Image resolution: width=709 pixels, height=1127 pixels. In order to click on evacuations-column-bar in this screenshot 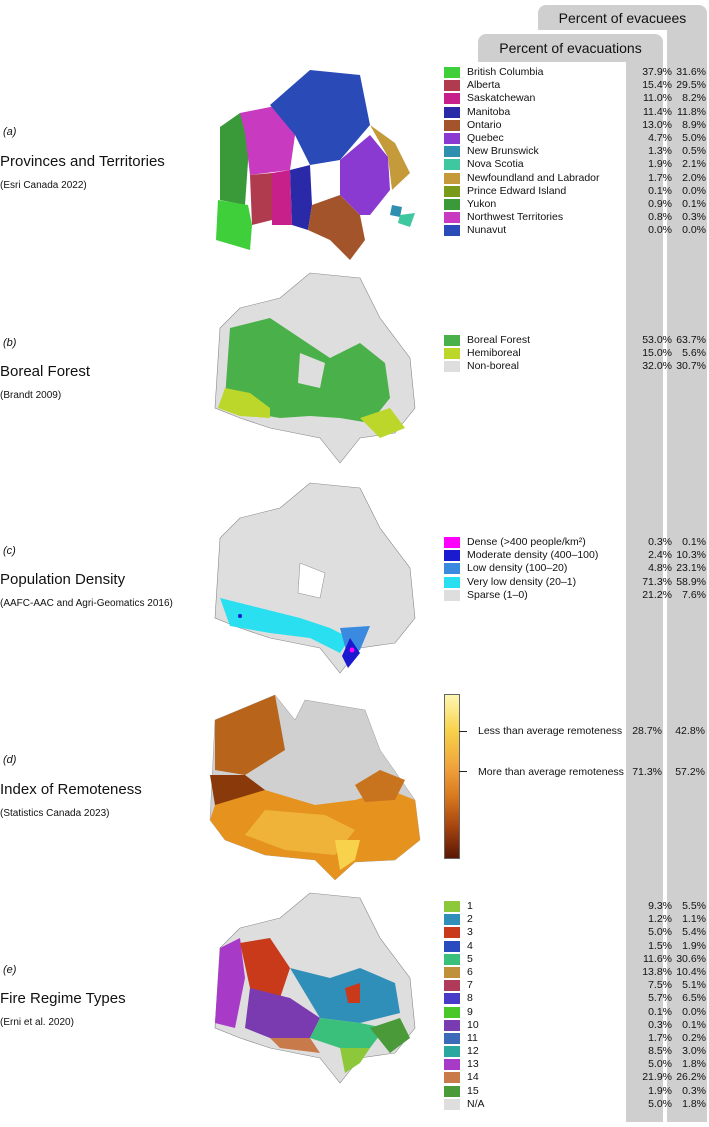, I will do `click(644, 592)`.